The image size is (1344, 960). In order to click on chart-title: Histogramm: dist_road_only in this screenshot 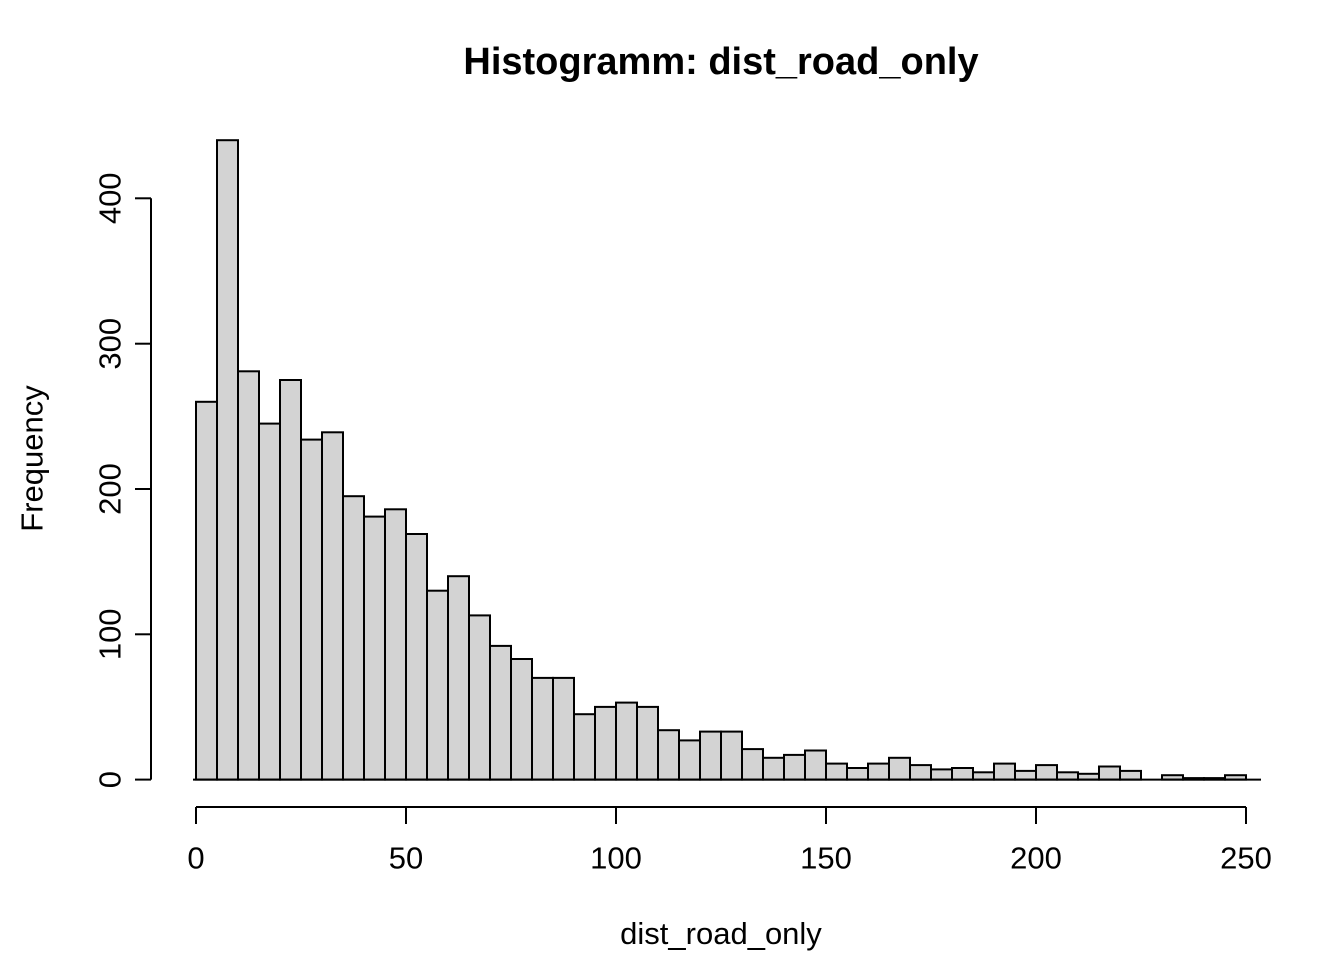, I will do `click(721, 62)`.